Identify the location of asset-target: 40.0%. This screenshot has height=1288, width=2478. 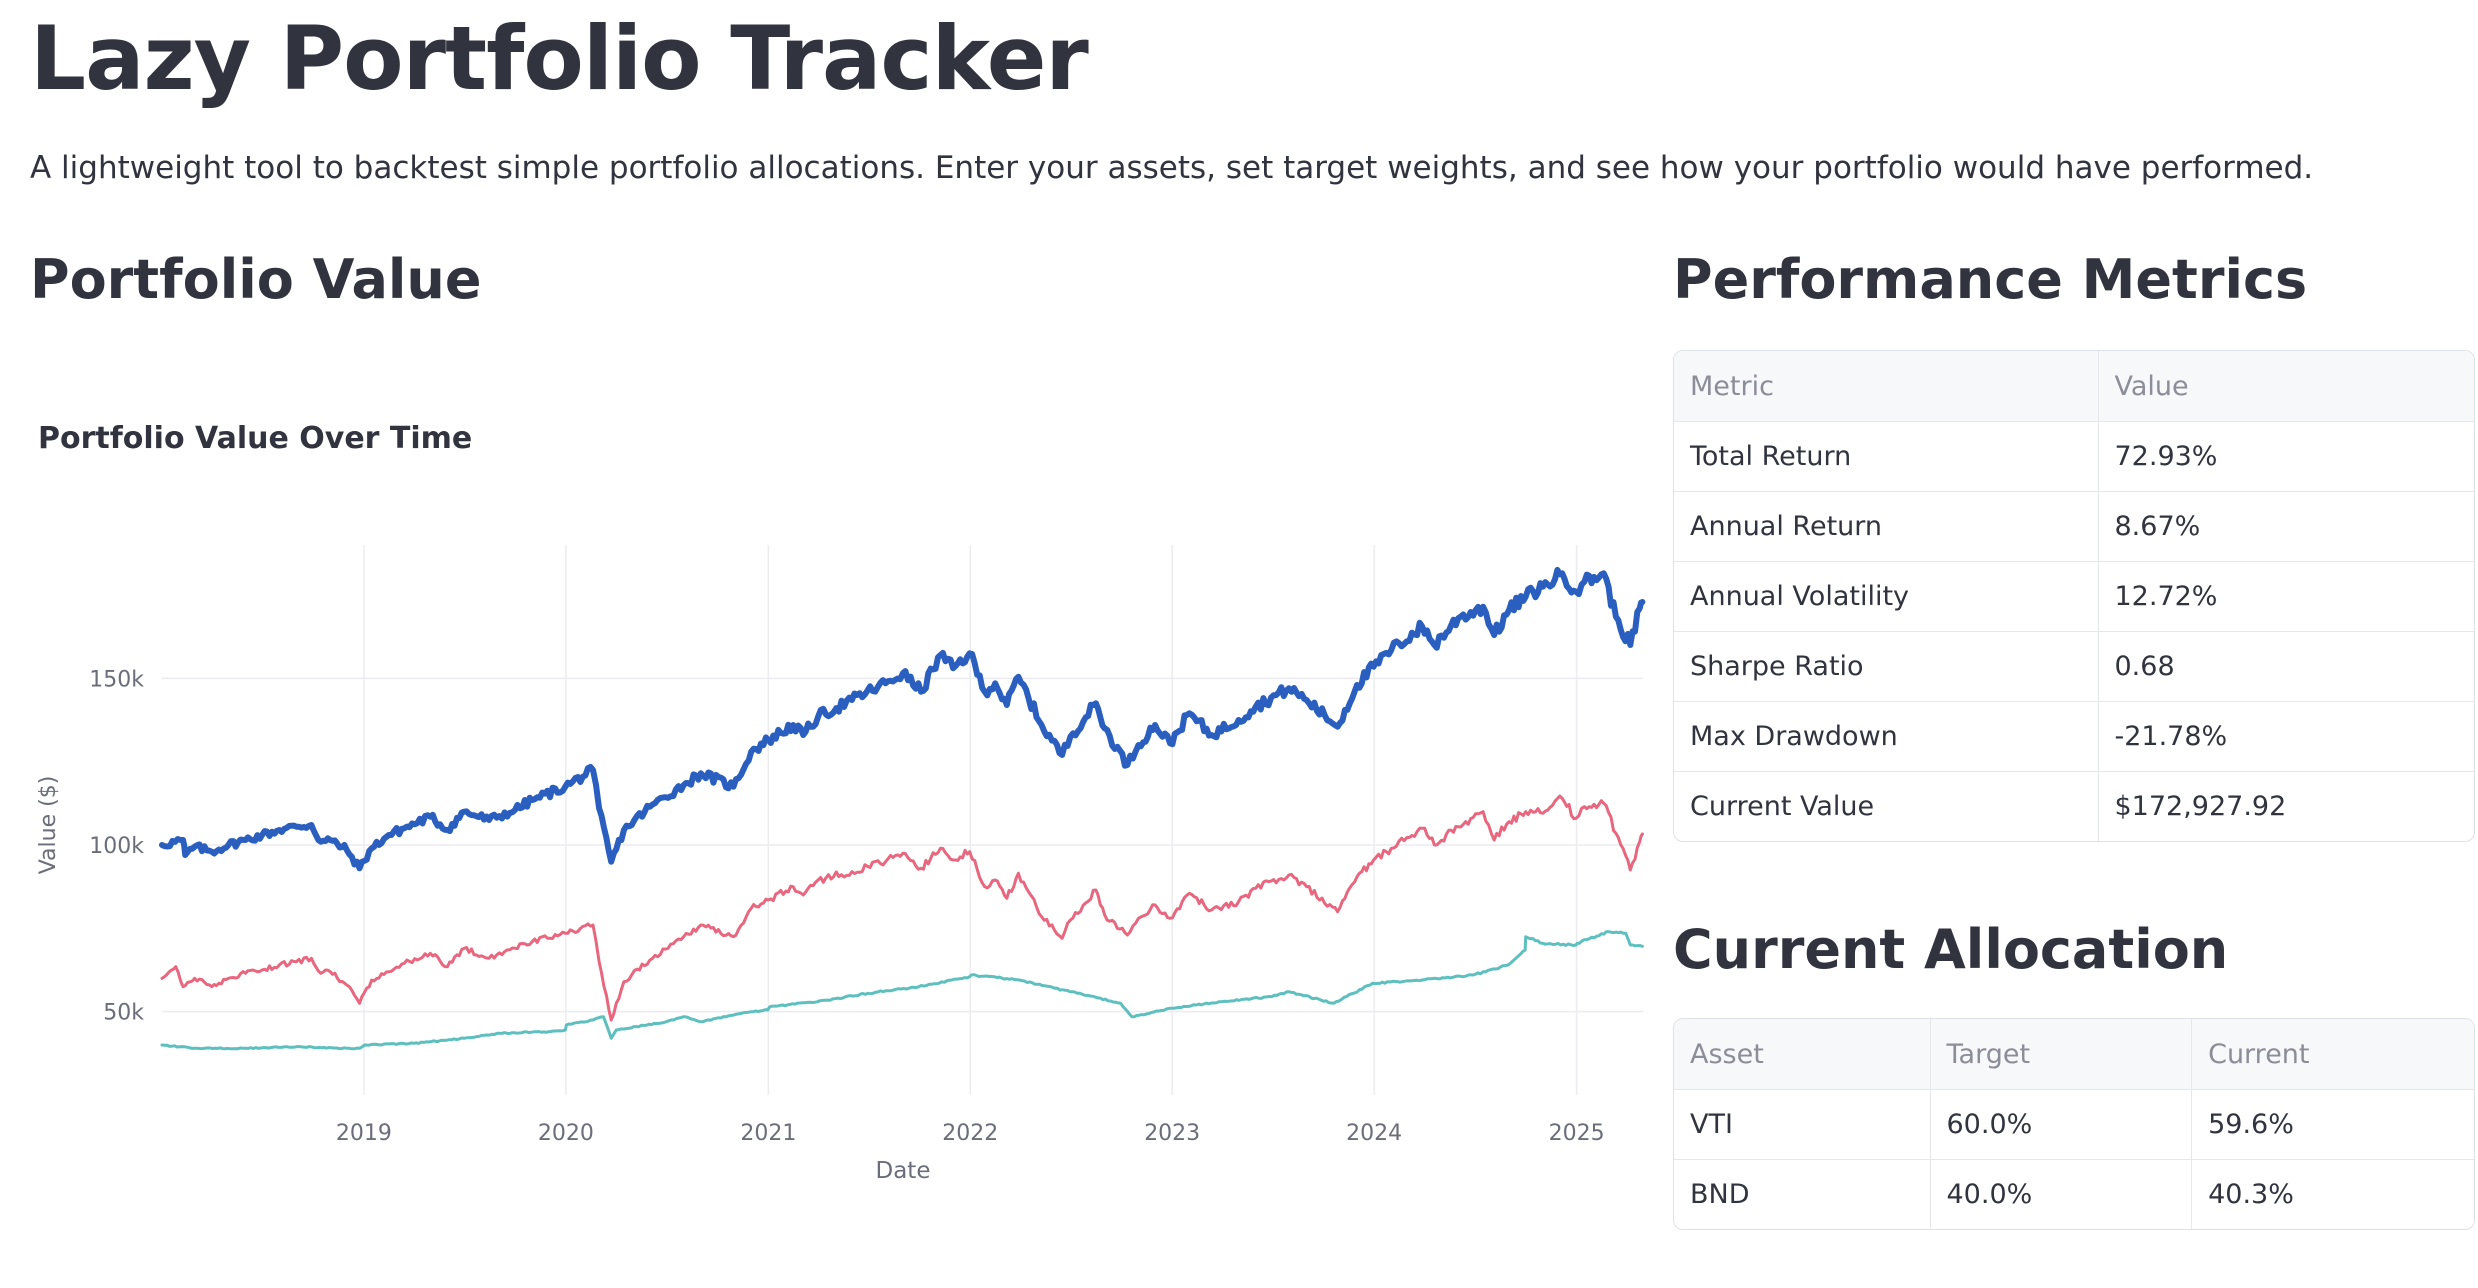
(2061, 1194).